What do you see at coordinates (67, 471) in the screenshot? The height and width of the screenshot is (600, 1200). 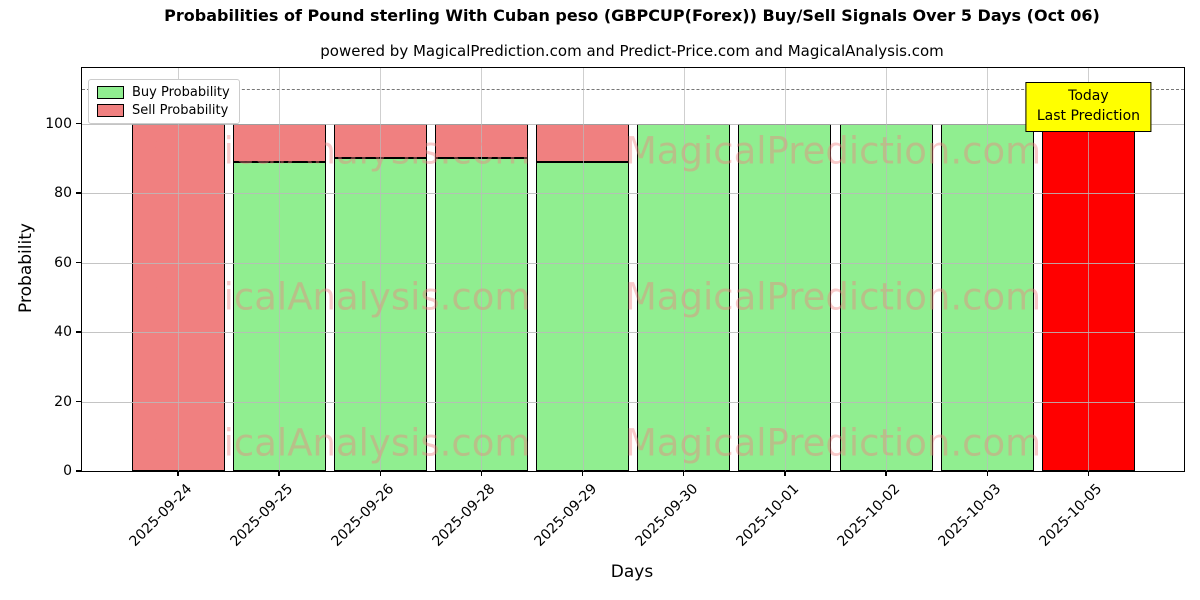 I see `y-tick-label: 0` at bounding box center [67, 471].